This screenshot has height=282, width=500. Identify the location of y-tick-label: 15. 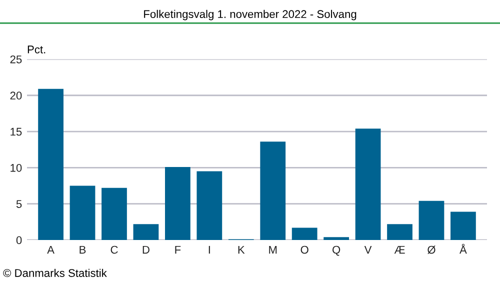
(16, 132).